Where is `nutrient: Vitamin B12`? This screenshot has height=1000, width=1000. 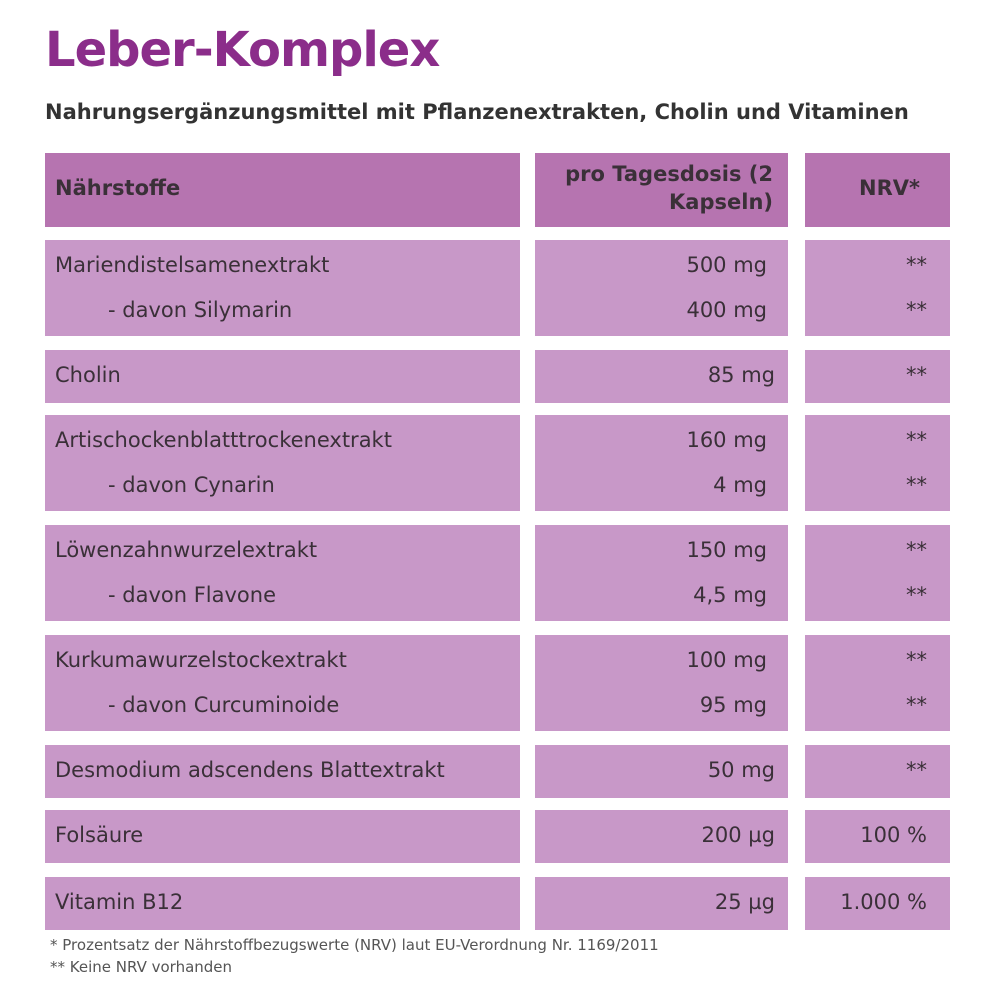
nutrient: Vitamin B12 is located at coordinates (119, 902).